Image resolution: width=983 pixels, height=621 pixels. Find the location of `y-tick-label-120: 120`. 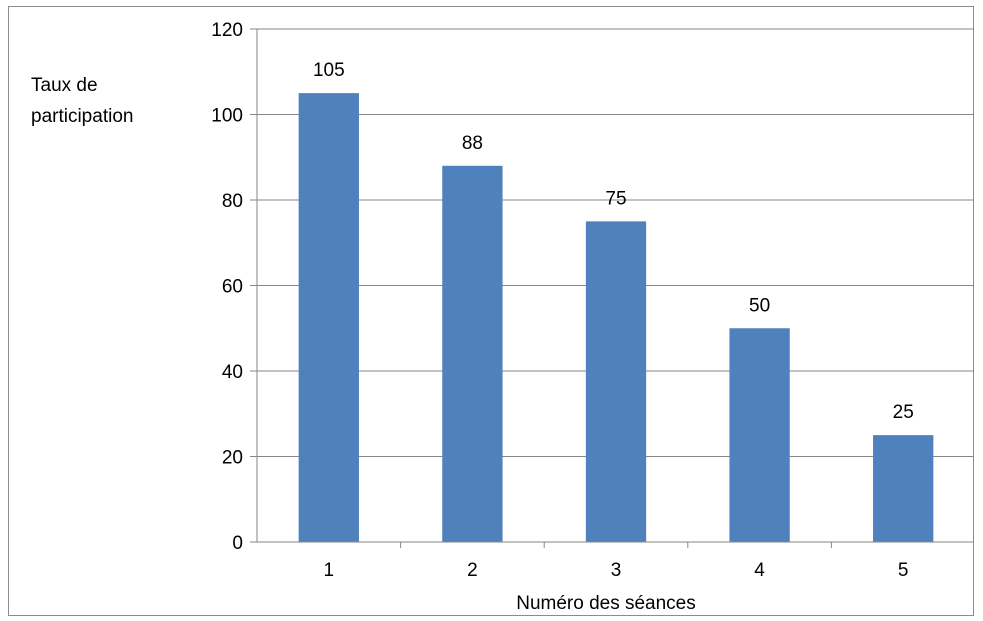

y-tick-label-120: 120 is located at coordinates (227, 30).